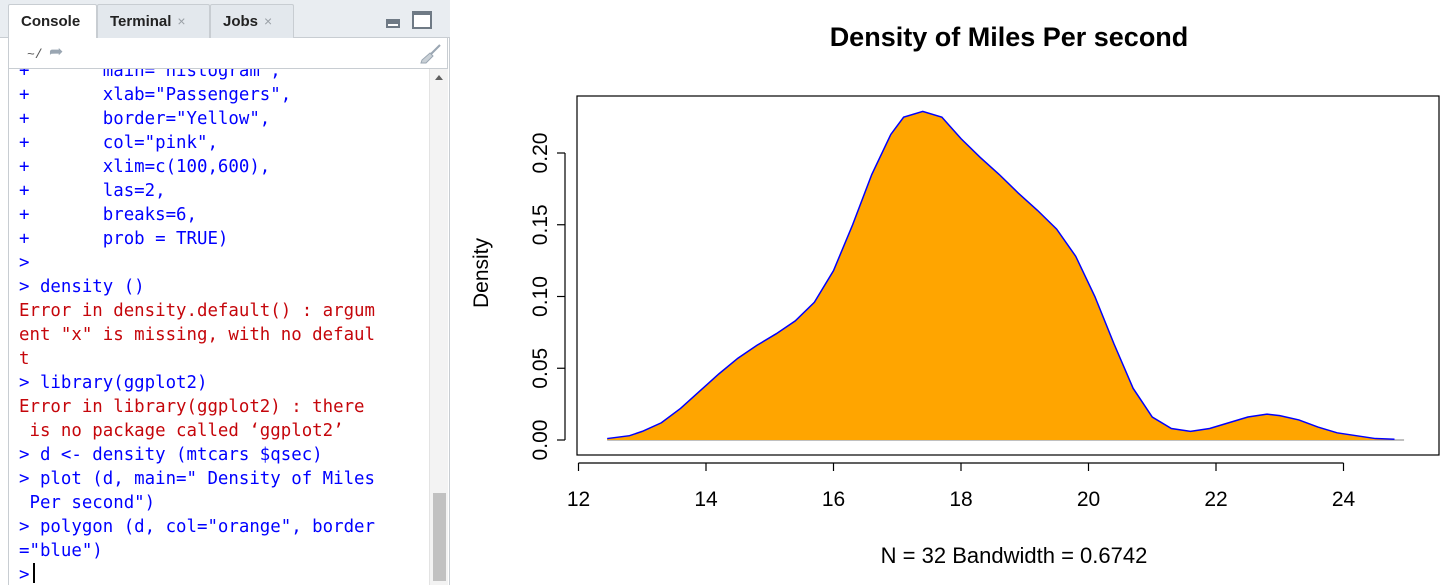  Describe the element at coordinates (540, 153) in the screenshot. I see `y-tick-label: 0.20` at that location.